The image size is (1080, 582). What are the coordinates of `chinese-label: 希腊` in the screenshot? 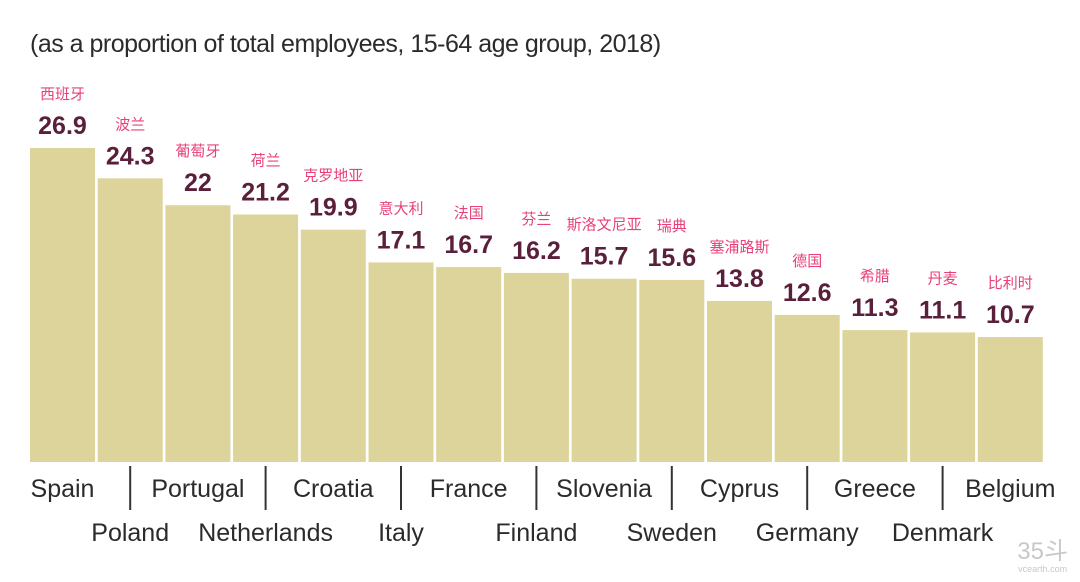 It's located at (875, 276).